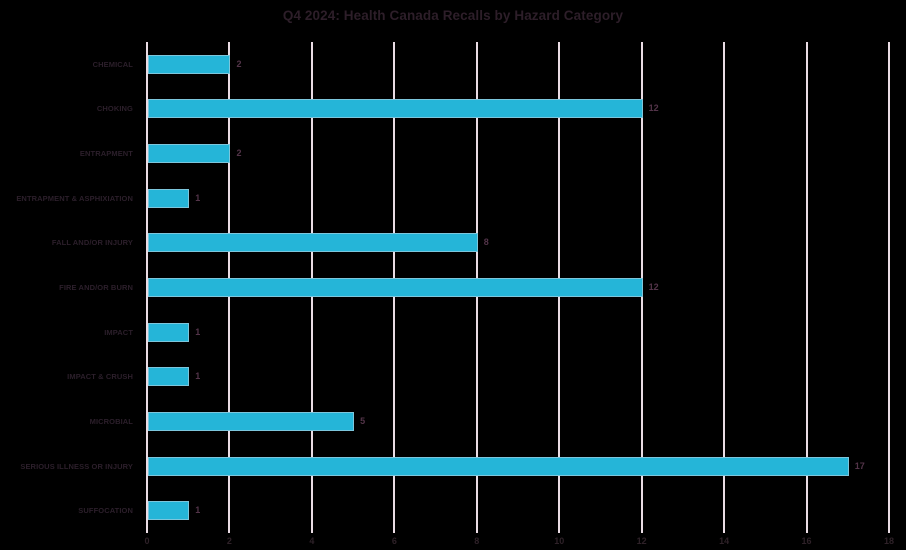  Describe the element at coordinates (477, 541) in the screenshot. I see `x-tick-label: 8` at that location.